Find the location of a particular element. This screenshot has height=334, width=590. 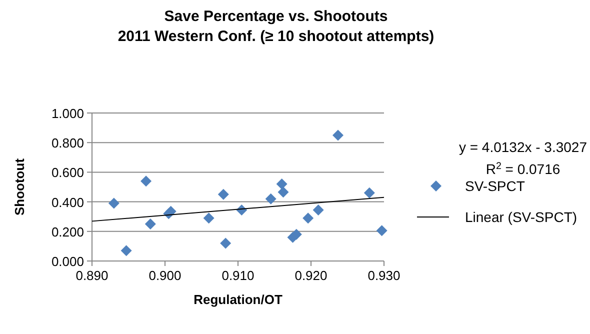

y-axis-title: Shootout is located at coordinates (19, 187).